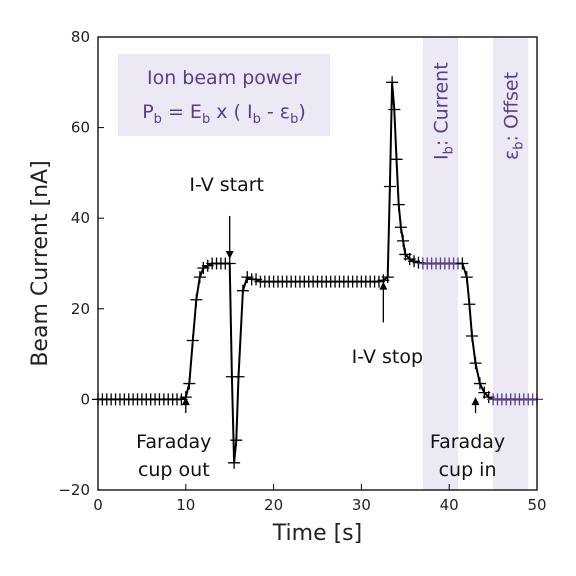  What do you see at coordinates (98, 505) in the screenshot?
I see `x-tick-label: 0` at bounding box center [98, 505].